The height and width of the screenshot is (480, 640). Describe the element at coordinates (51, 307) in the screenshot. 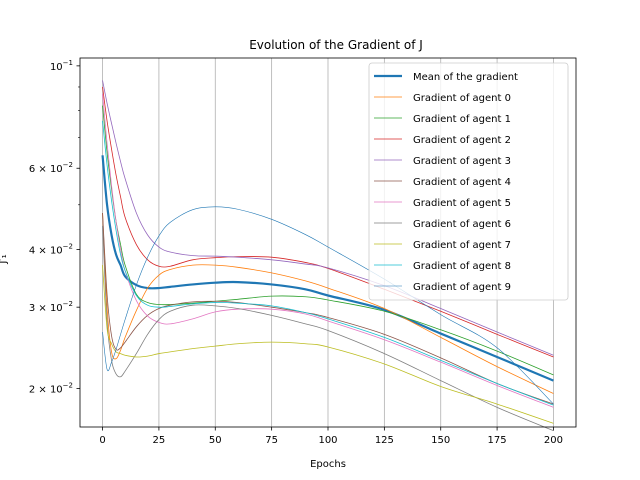

I see `y-tick-label: 3 × 10⁻²` at that location.